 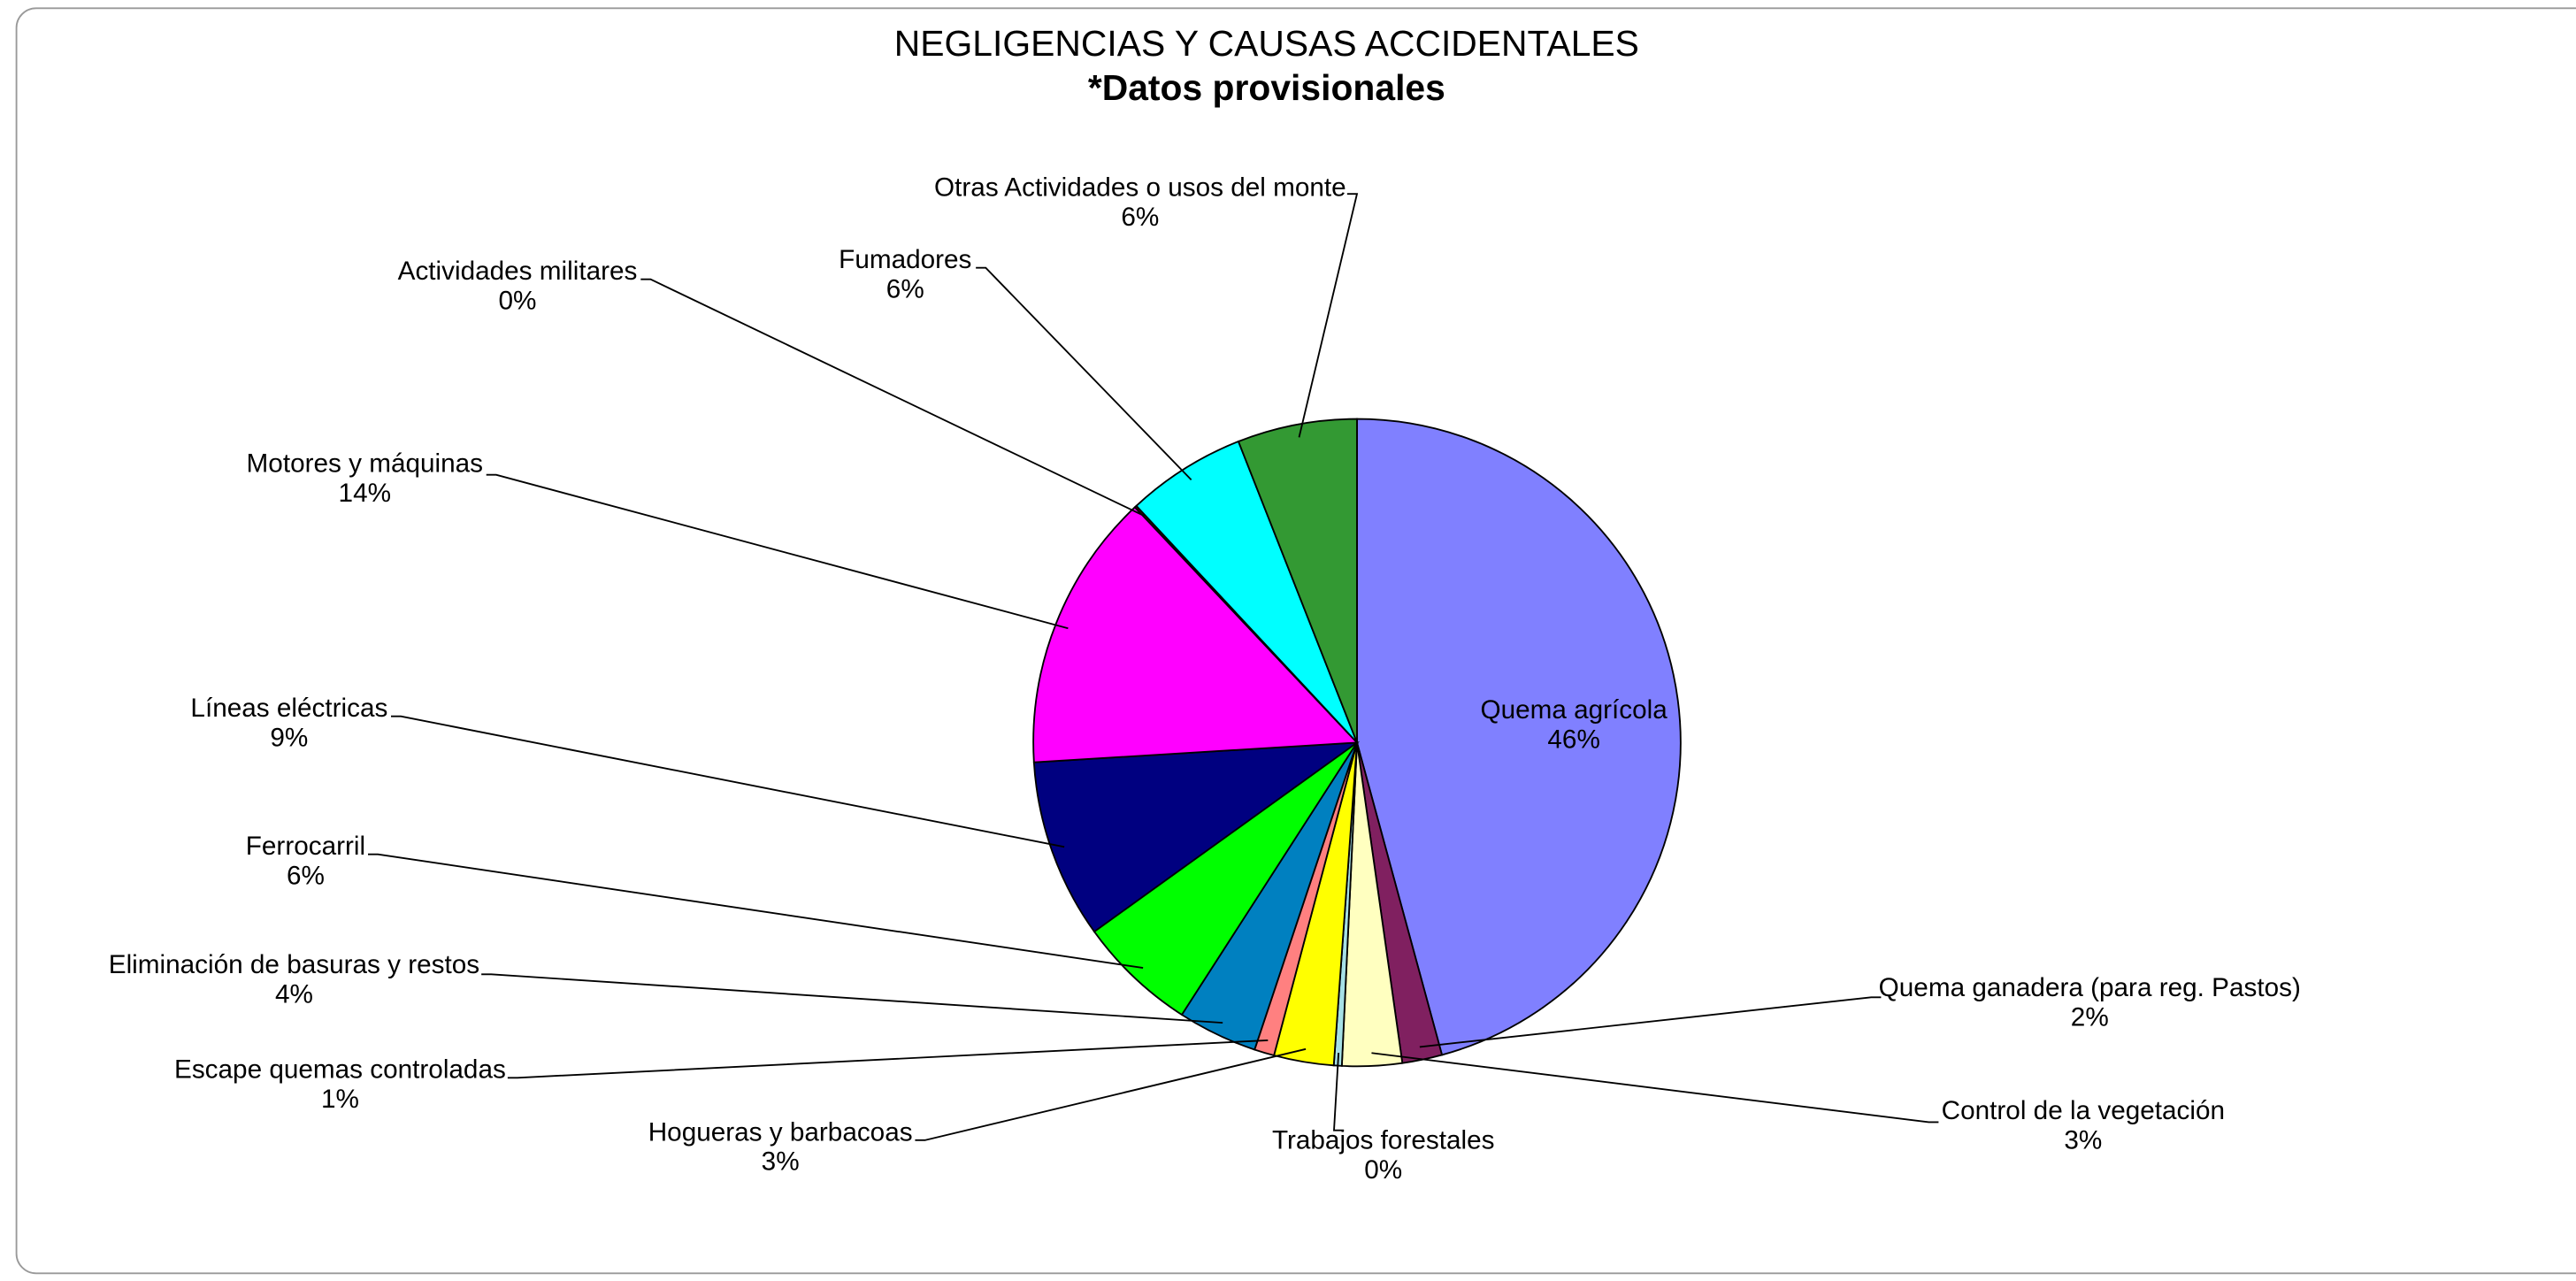 What do you see at coordinates (365, 493) in the screenshot?
I see `slice-value-label: 14%` at bounding box center [365, 493].